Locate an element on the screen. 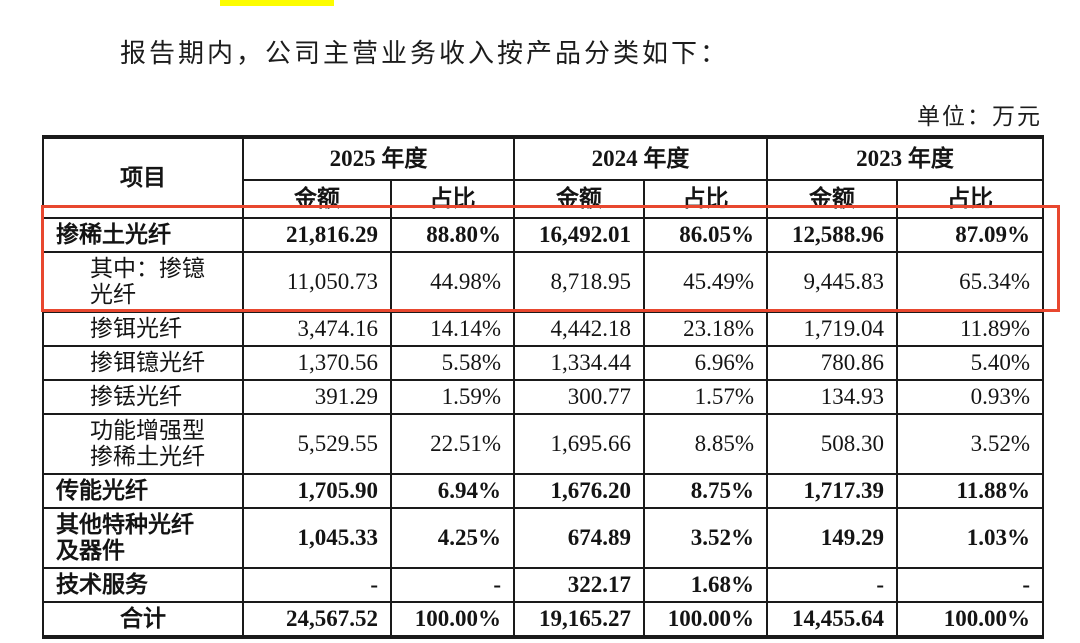 The width and height of the screenshot is (1080, 643). row-value-cell: 5.58% is located at coordinates (452, 363).